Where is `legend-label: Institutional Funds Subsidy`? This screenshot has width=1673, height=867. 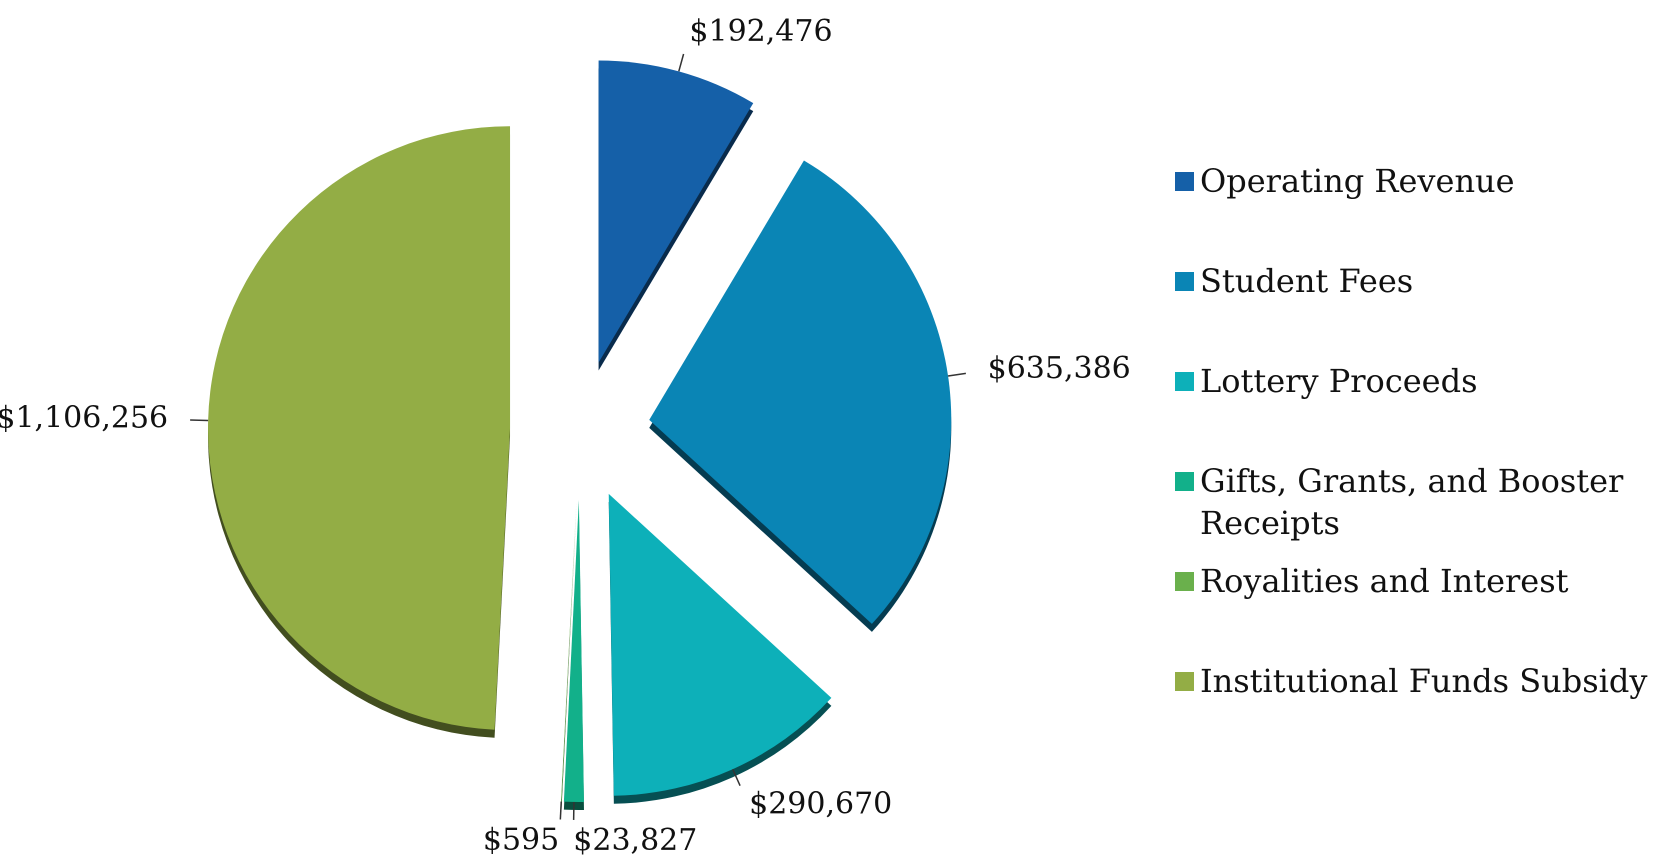
legend-label: Institutional Funds Subsidy is located at coordinates (1424, 681).